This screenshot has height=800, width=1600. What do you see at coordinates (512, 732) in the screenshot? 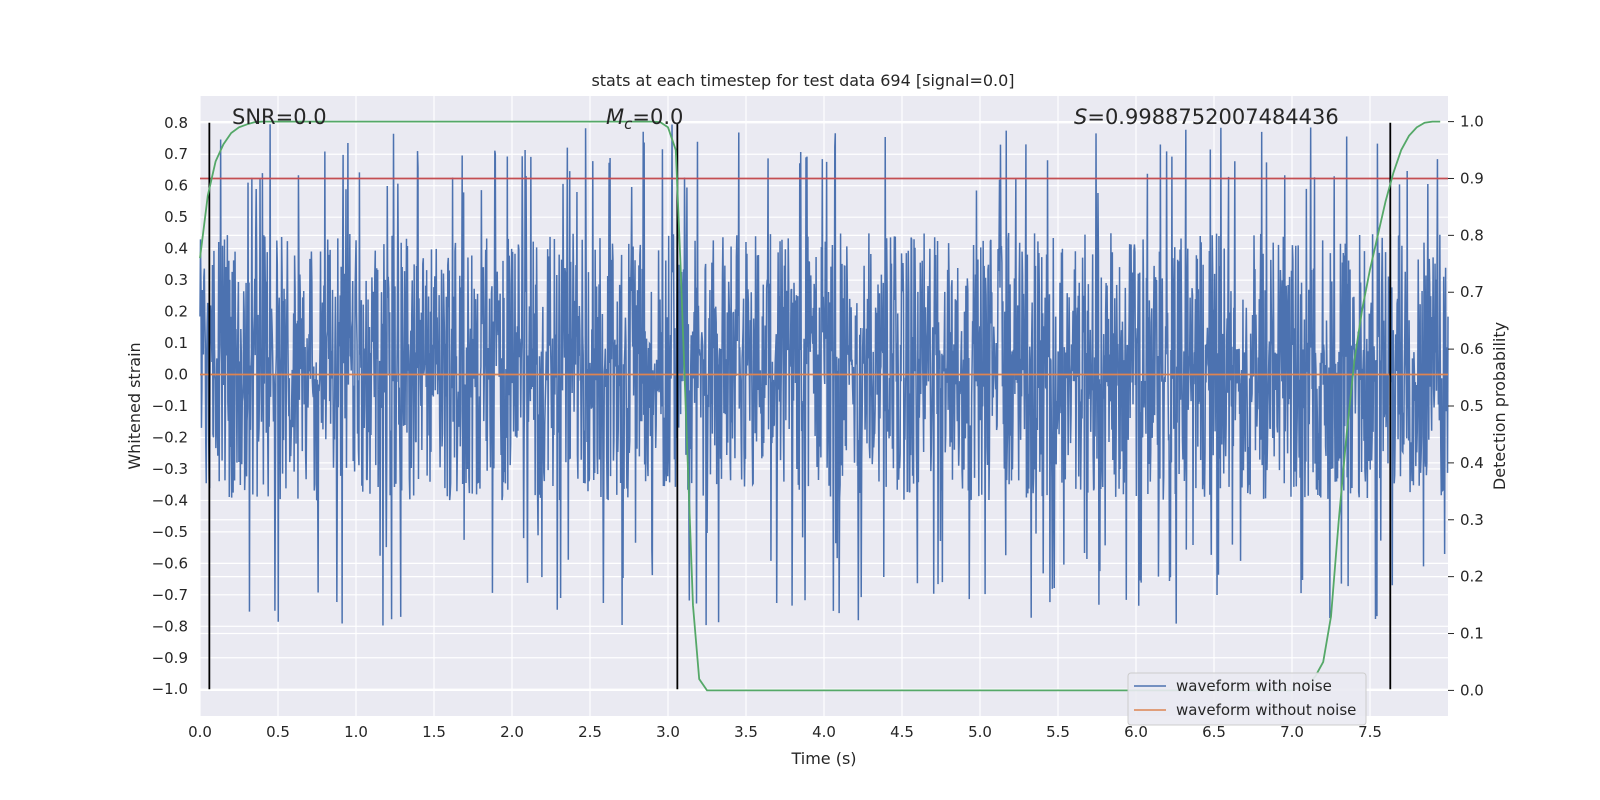
I see `x-tick-label: 2.0` at bounding box center [512, 732].